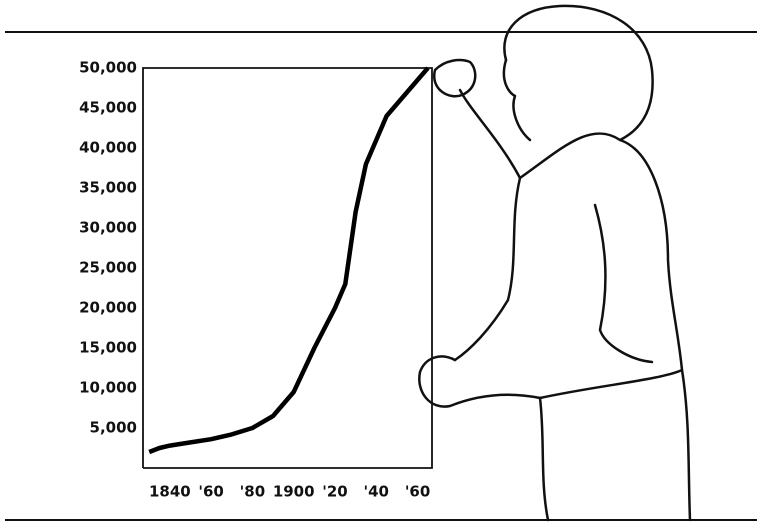 The image size is (757, 524). I want to click on x-tick-label: '20, so click(334, 492).